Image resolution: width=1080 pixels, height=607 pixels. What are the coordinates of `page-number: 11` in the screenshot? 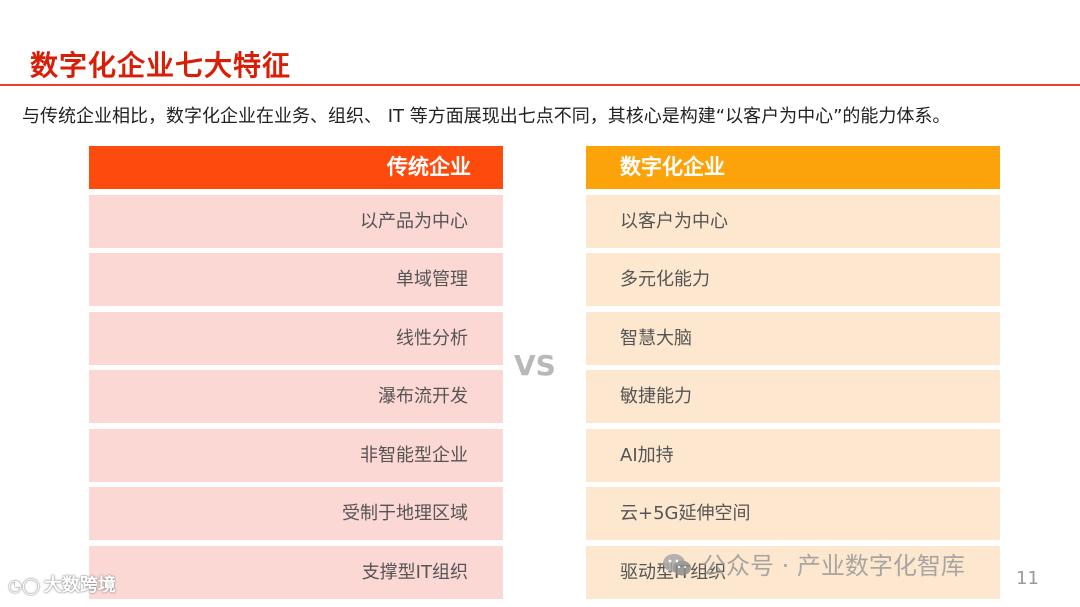 It's located at (1027, 578).